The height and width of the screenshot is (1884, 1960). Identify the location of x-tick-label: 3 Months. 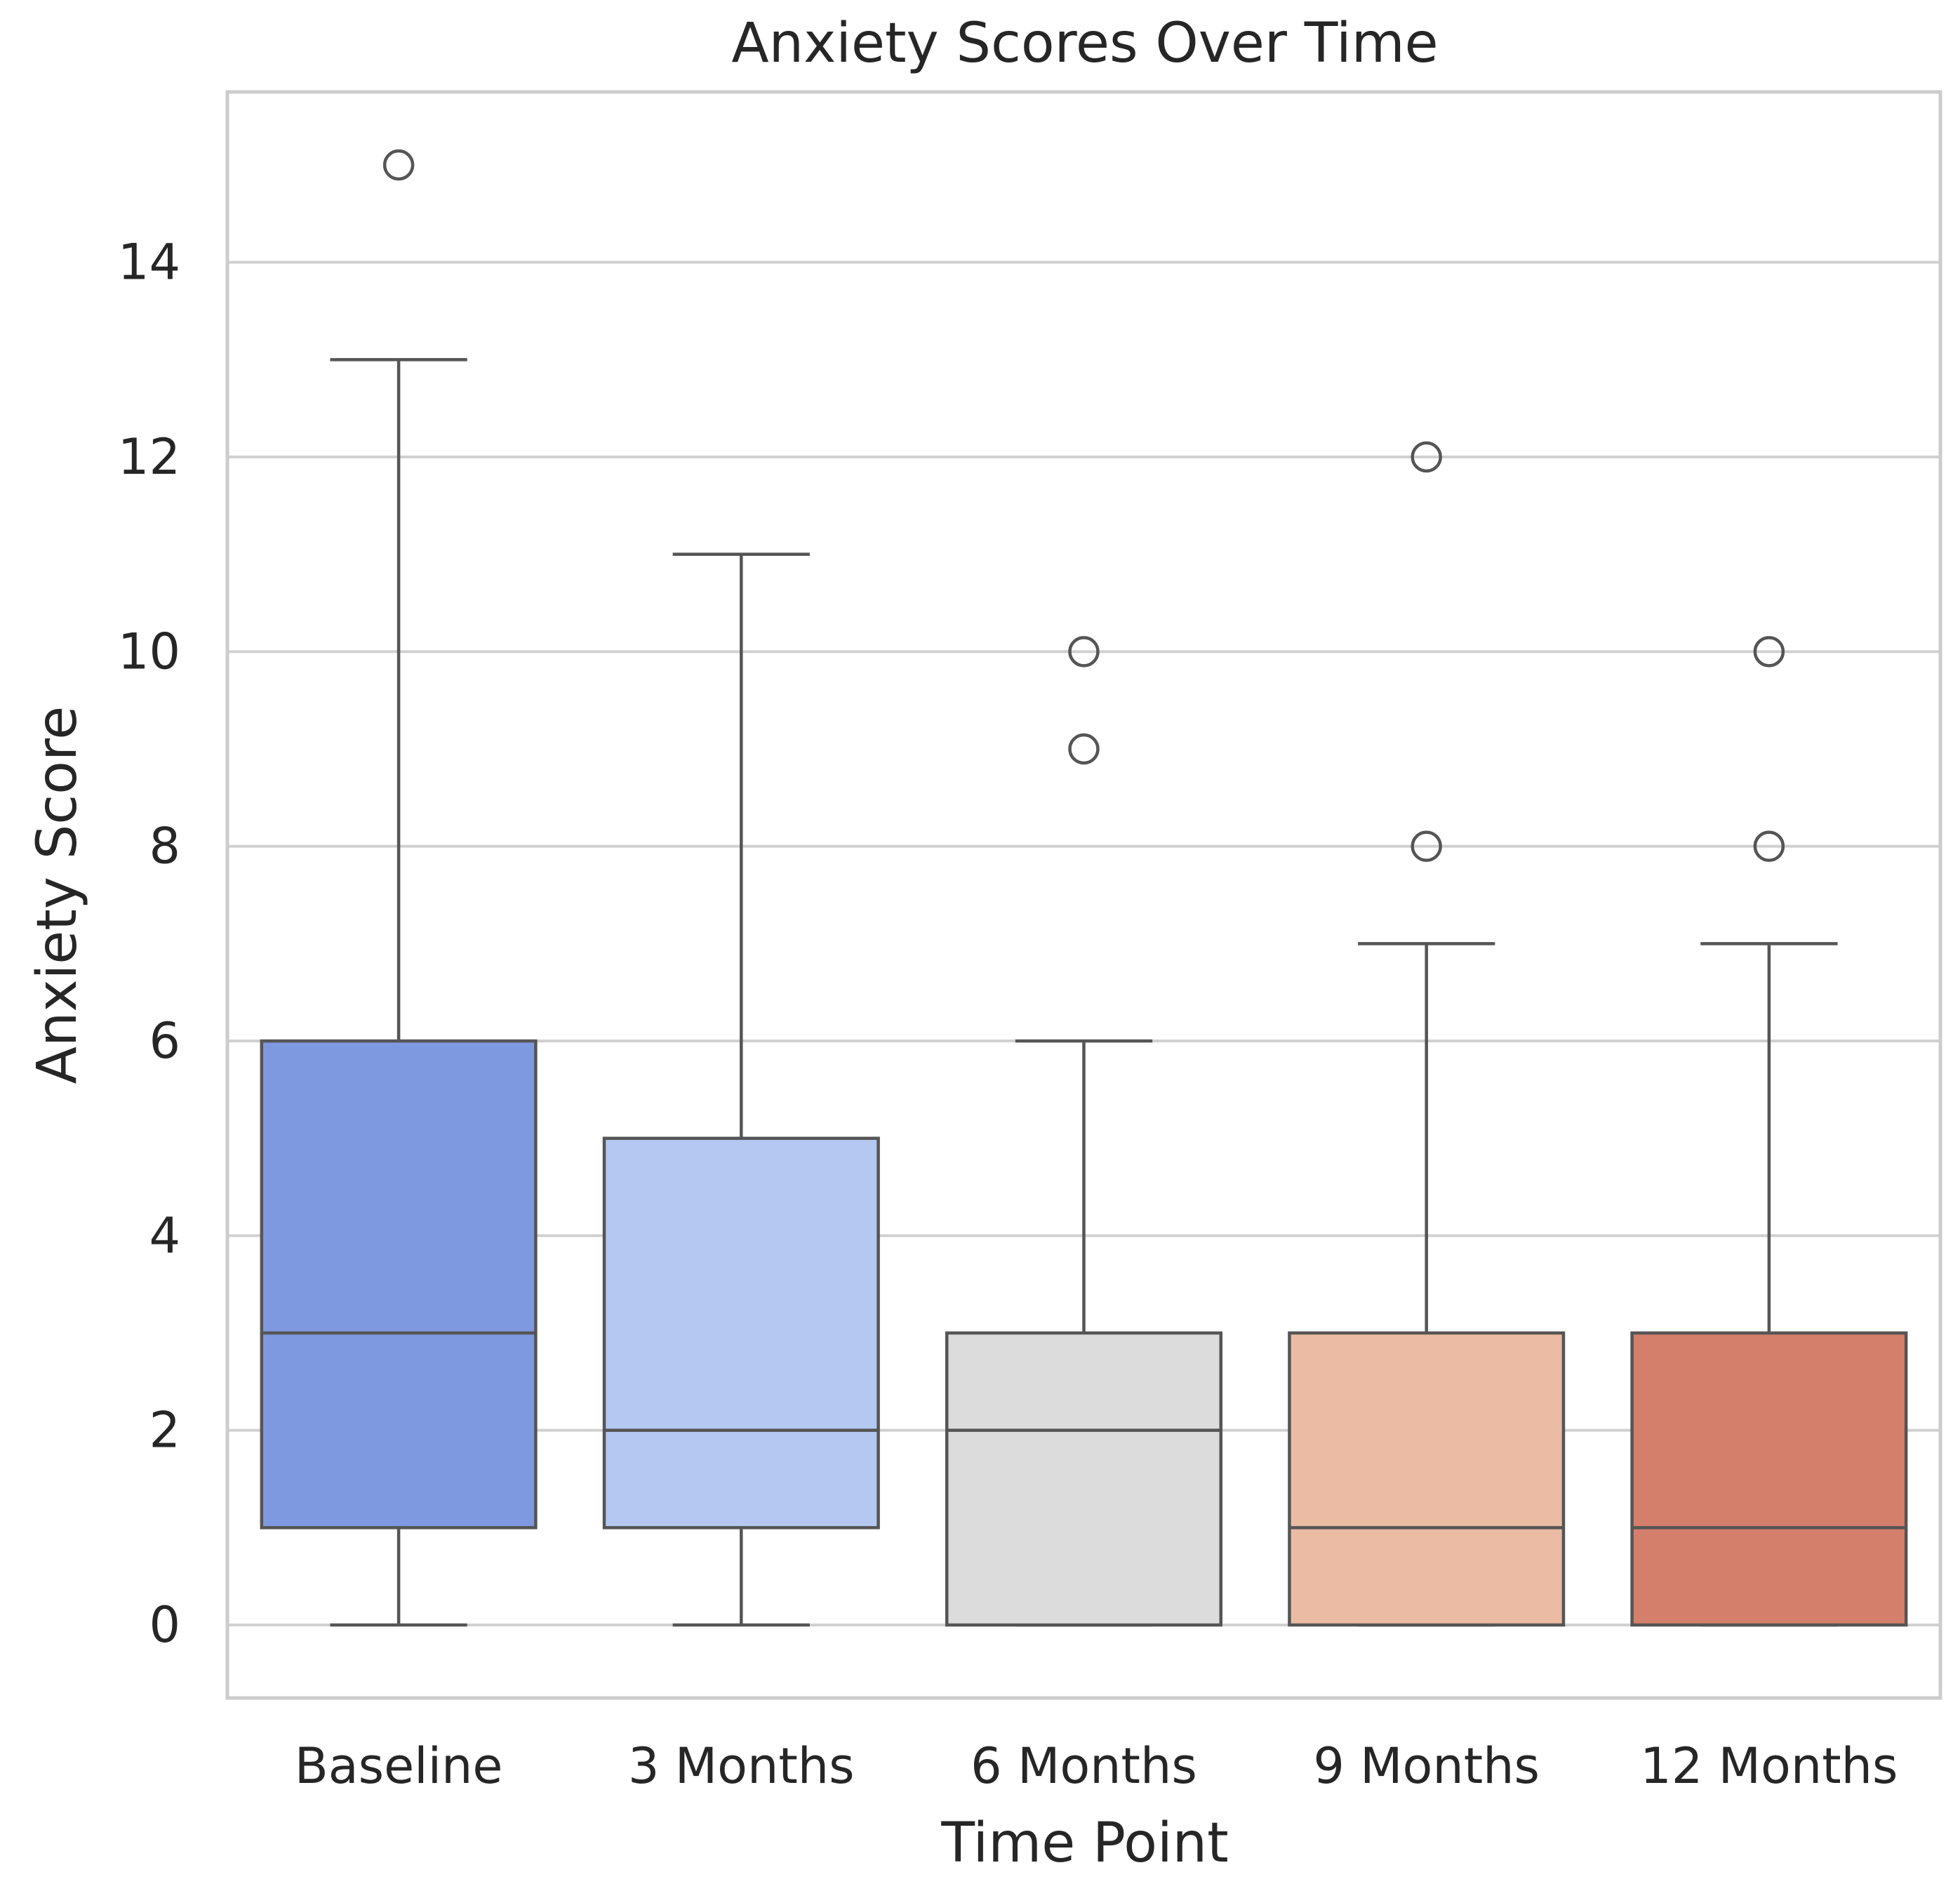
(741, 1766).